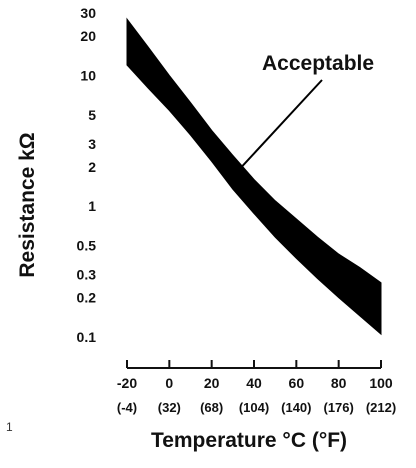 The image size is (416, 468). I want to click on x-tick-label-celsius: 60, so click(297, 383).